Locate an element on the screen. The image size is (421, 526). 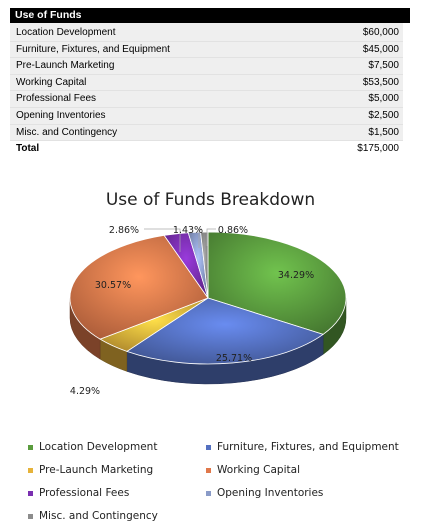
row-value: $2,500 is located at coordinates (383, 115).